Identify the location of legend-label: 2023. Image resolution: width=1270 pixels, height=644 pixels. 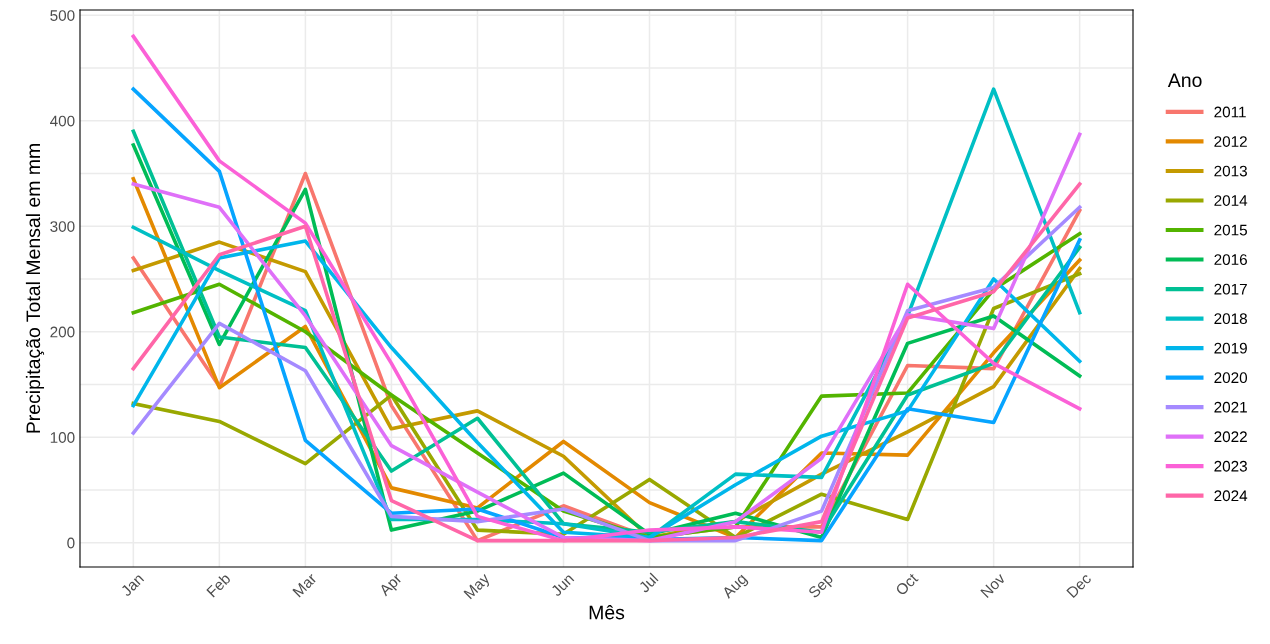
(1230, 466).